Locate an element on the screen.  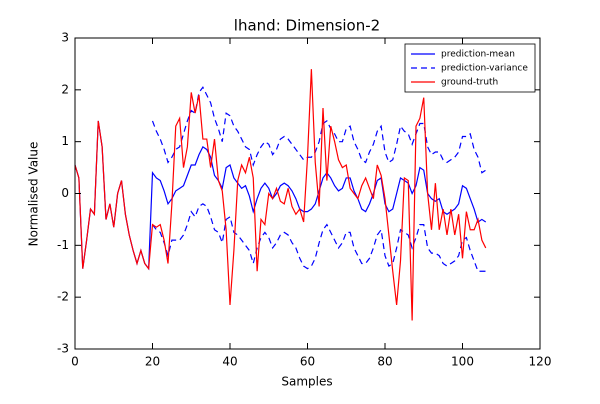
chart-title: lhand: Dimension-2 is located at coordinates (307, 26).